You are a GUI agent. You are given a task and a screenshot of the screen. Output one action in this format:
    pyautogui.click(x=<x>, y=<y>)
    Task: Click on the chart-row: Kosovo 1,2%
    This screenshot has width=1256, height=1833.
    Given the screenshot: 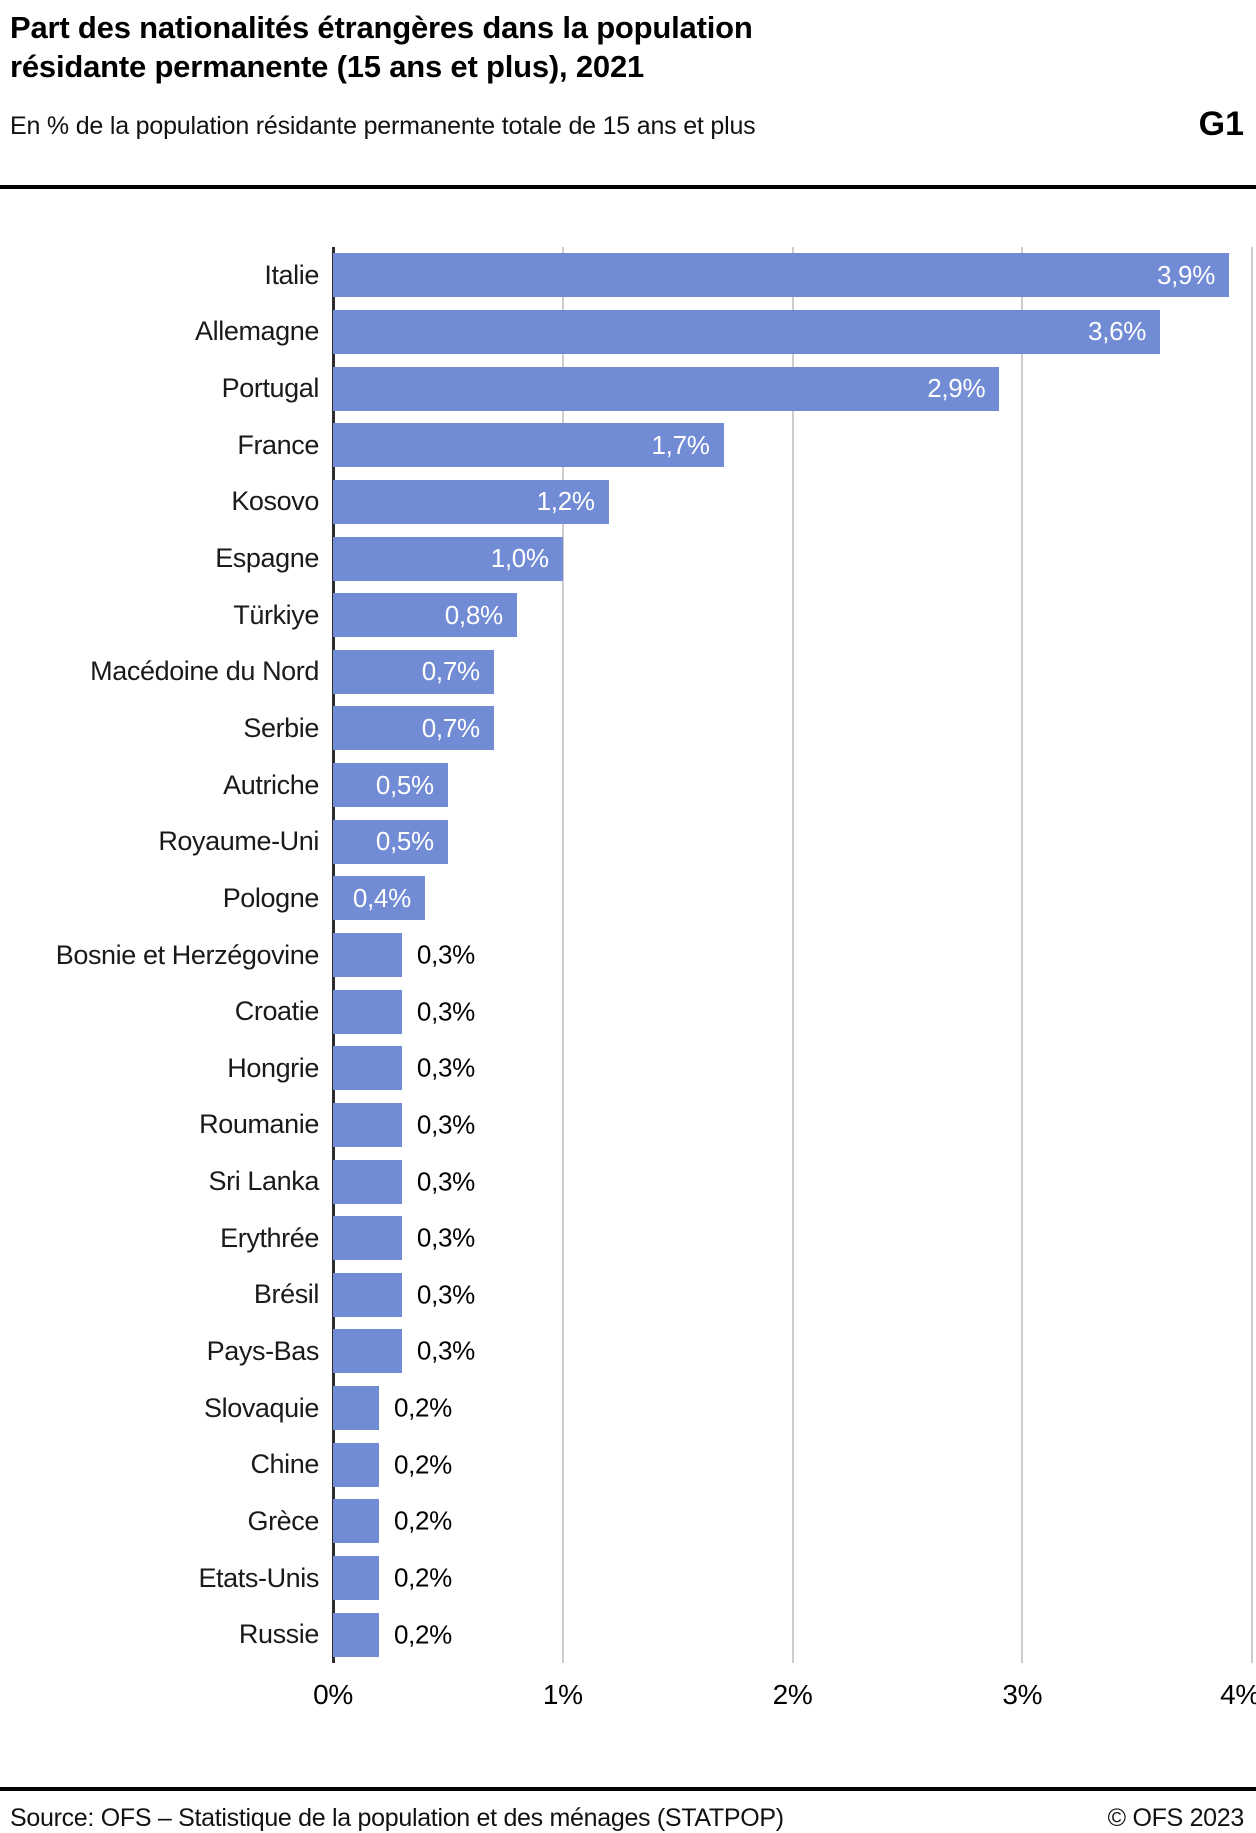 What is the action you would take?
    pyautogui.click(x=628, y=502)
    